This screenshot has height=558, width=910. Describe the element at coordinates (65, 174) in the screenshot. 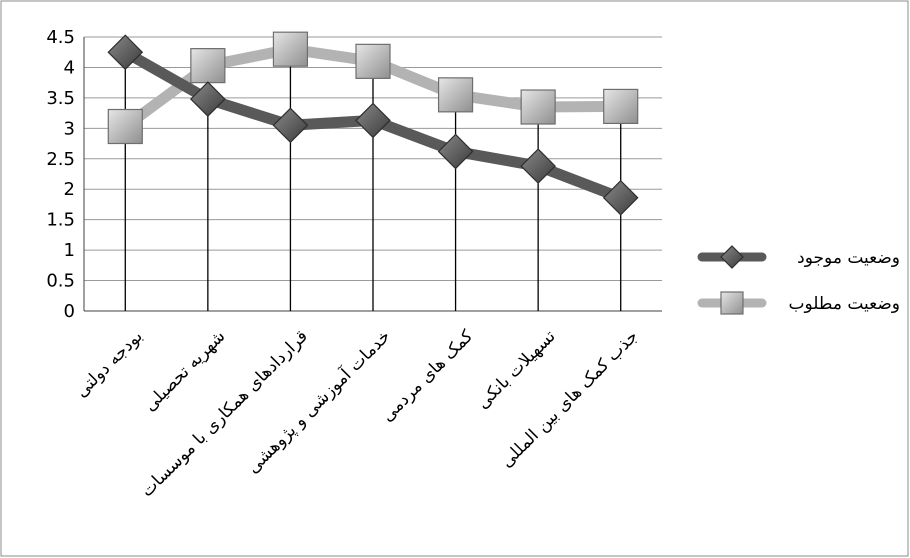

I see `y-axis: 0 0.5 1 1.5 2 2.5 3 3.5 4 4.5` at that location.